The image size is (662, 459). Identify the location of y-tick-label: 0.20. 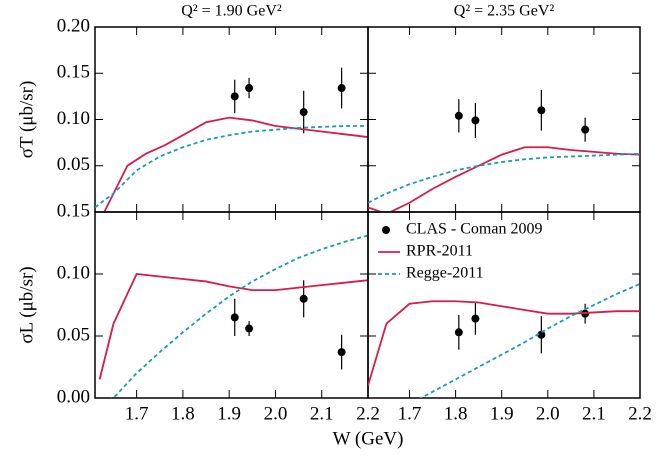
(73, 25).